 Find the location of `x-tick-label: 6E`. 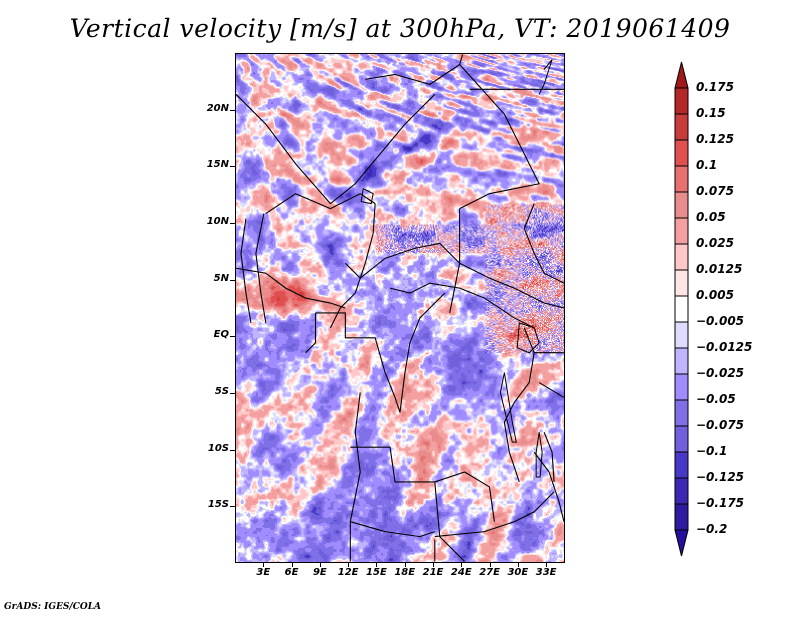

x-tick-label: 6E is located at coordinates (291, 572).